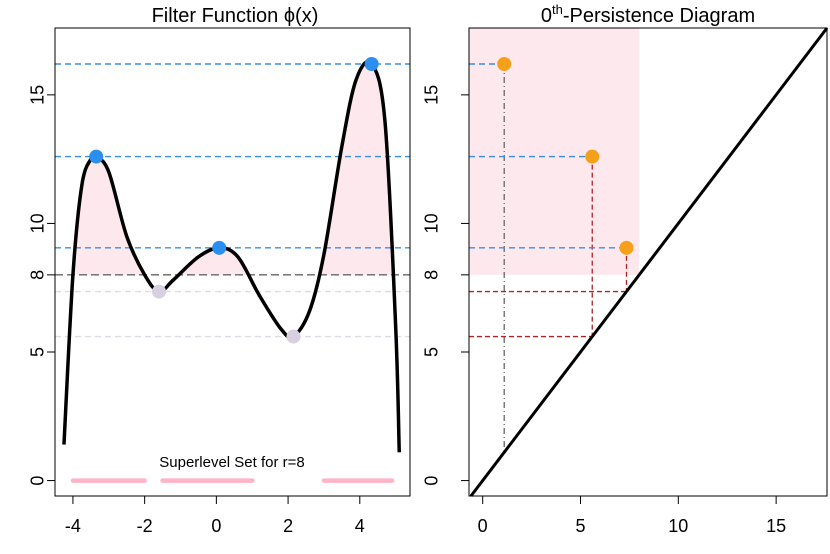 This screenshot has width=830, height=554. Describe the element at coordinates (37, 481) in the screenshot. I see `y-tick-label-0: 0` at that location.